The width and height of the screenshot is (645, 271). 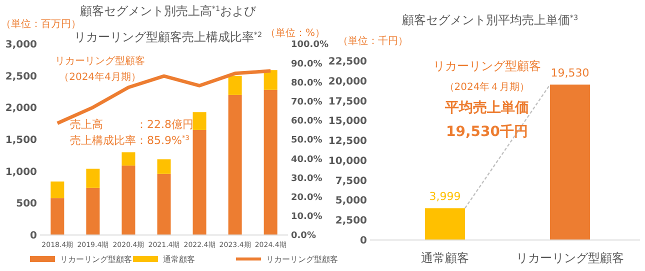 What do you see at coordinates (306, 83) in the screenshot?
I see `y2-tick-label: 80.0%` at bounding box center [306, 83].